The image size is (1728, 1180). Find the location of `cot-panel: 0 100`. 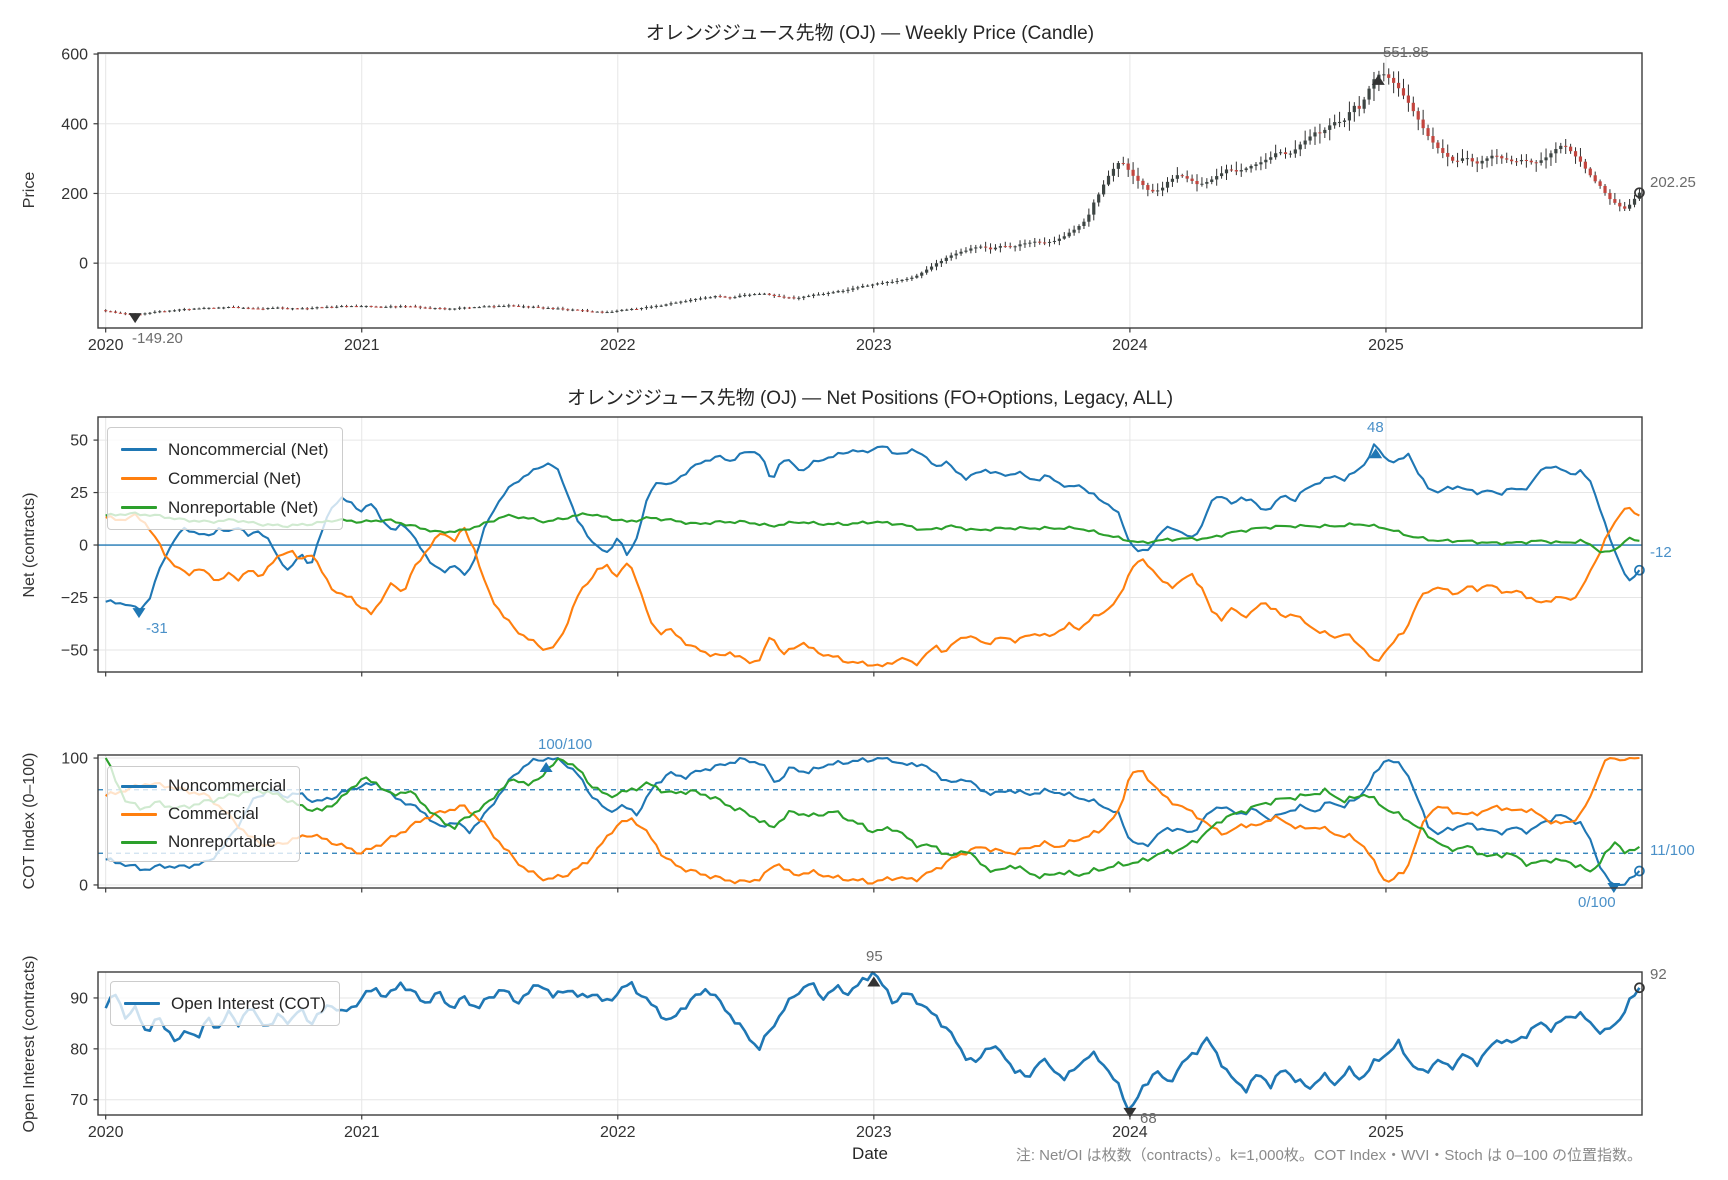

cot-panel: 0 100 is located at coordinates (853, 822).